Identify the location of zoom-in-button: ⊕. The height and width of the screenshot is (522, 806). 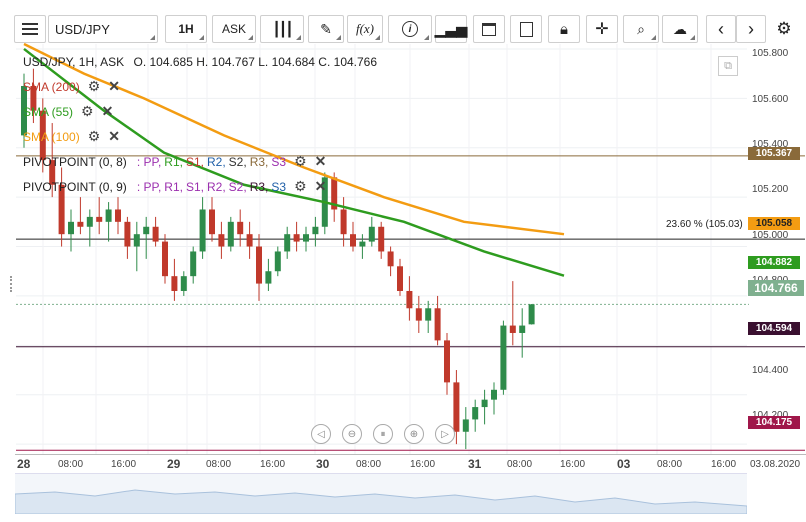
(414, 434).